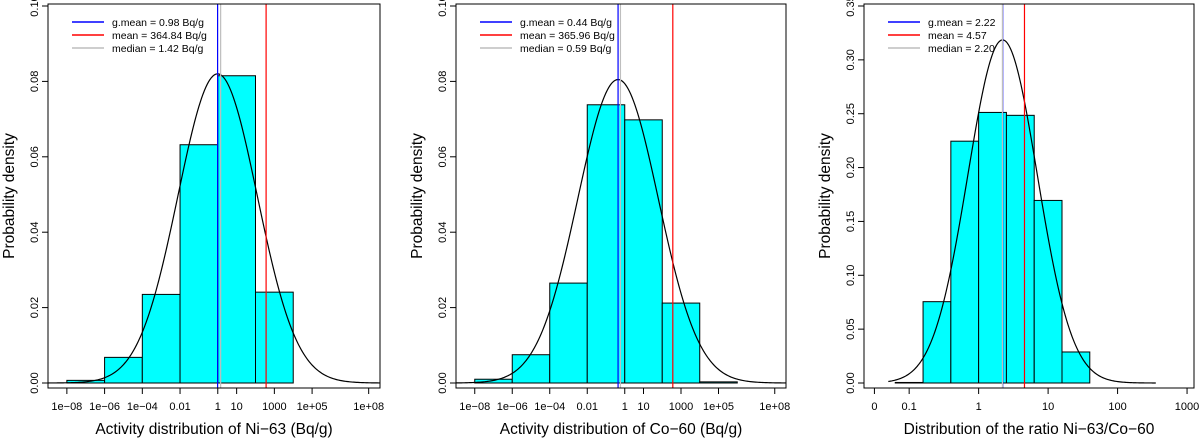  I want to click on legend-label: g.mean = 0.44 Bq/g, so click(566, 23).